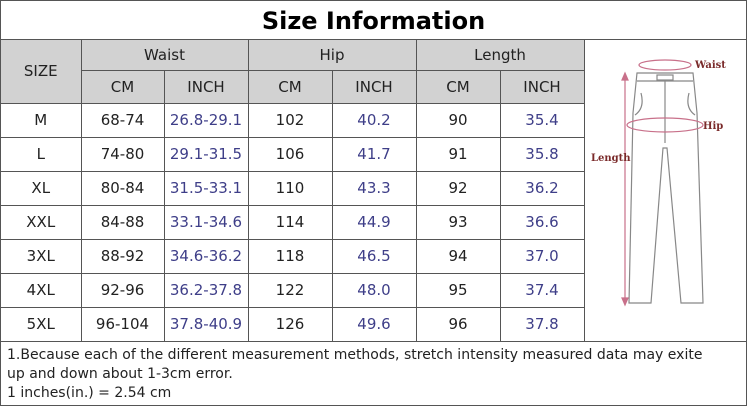 The width and height of the screenshot is (747, 406). What do you see at coordinates (290, 256) in the screenshot?
I see `value-cell: 118` at bounding box center [290, 256].